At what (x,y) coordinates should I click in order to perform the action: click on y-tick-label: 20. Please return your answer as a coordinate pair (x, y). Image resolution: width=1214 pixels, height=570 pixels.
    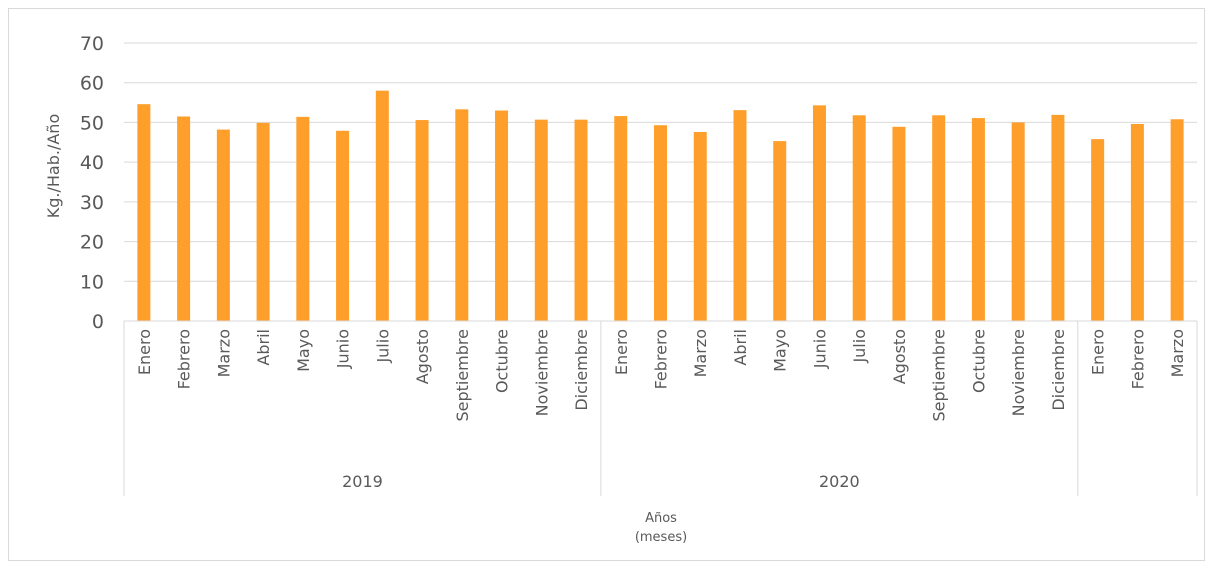
    Looking at the image, I should click on (92, 243).